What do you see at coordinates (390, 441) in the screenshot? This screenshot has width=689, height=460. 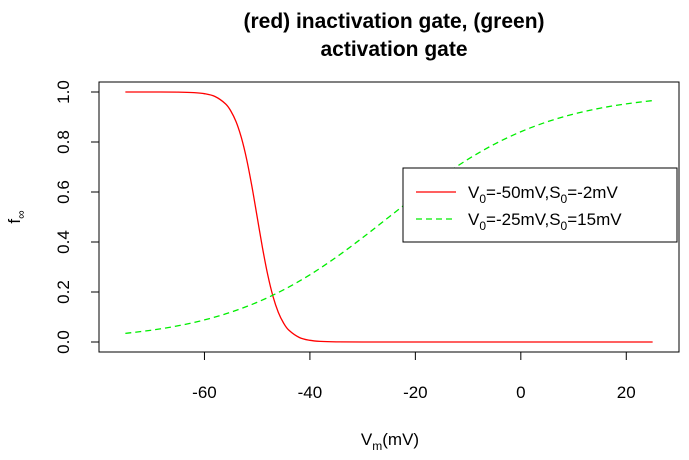 I see `x-axis-label: Vm(mV)` at bounding box center [390, 441].